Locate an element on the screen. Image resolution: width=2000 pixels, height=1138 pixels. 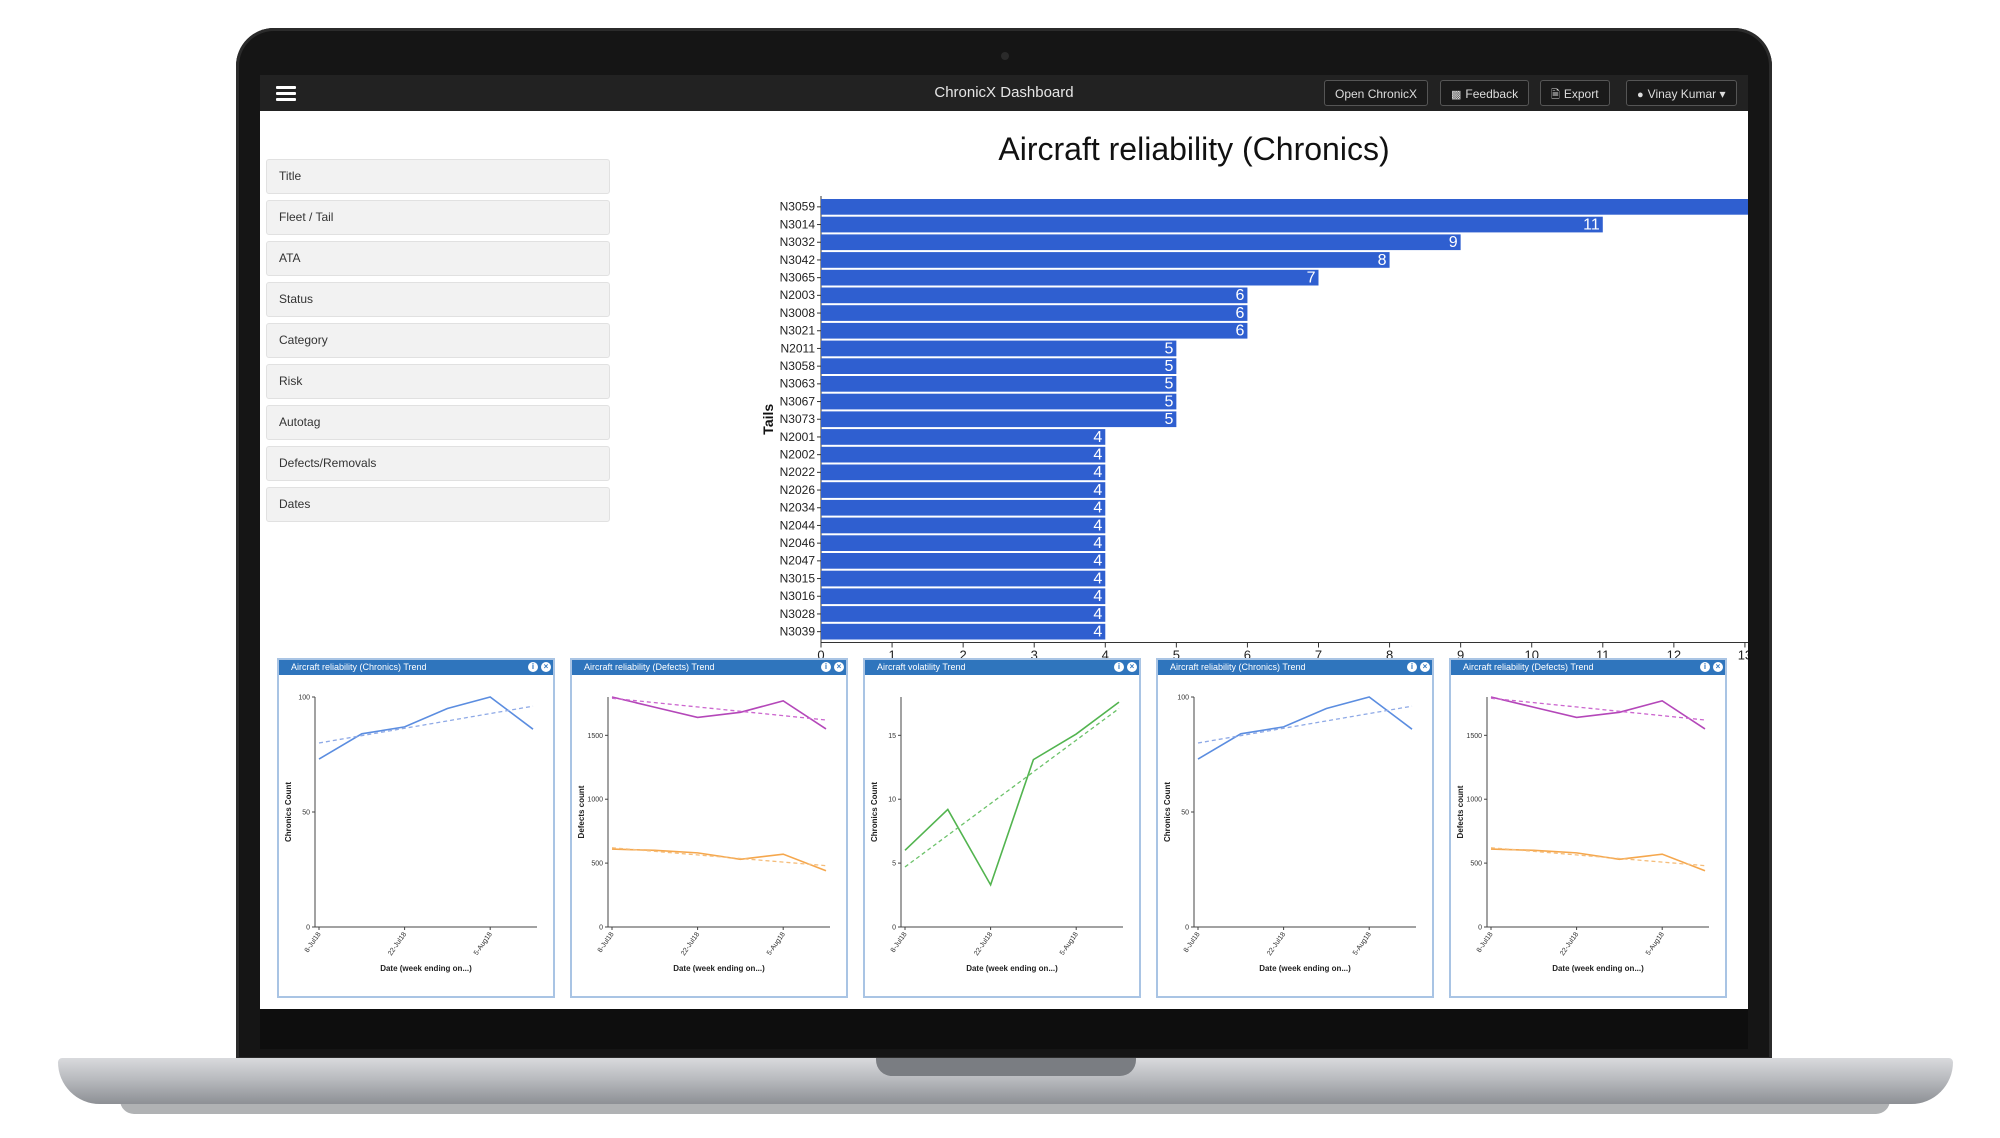
filter-ata: ATA is located at coordinates (438, 258).